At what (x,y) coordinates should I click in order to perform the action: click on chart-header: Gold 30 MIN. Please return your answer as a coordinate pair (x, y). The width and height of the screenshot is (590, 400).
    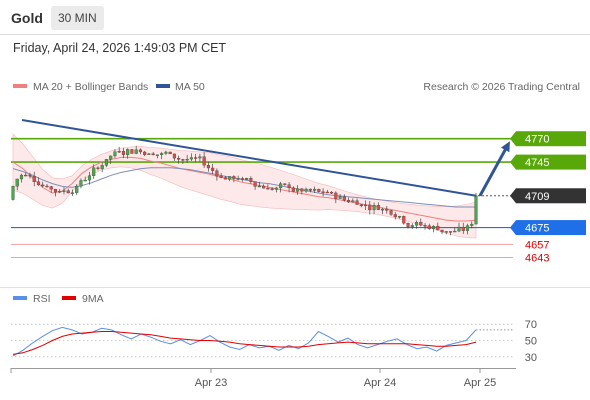
    Looking at the image, I should click on (295, 18).